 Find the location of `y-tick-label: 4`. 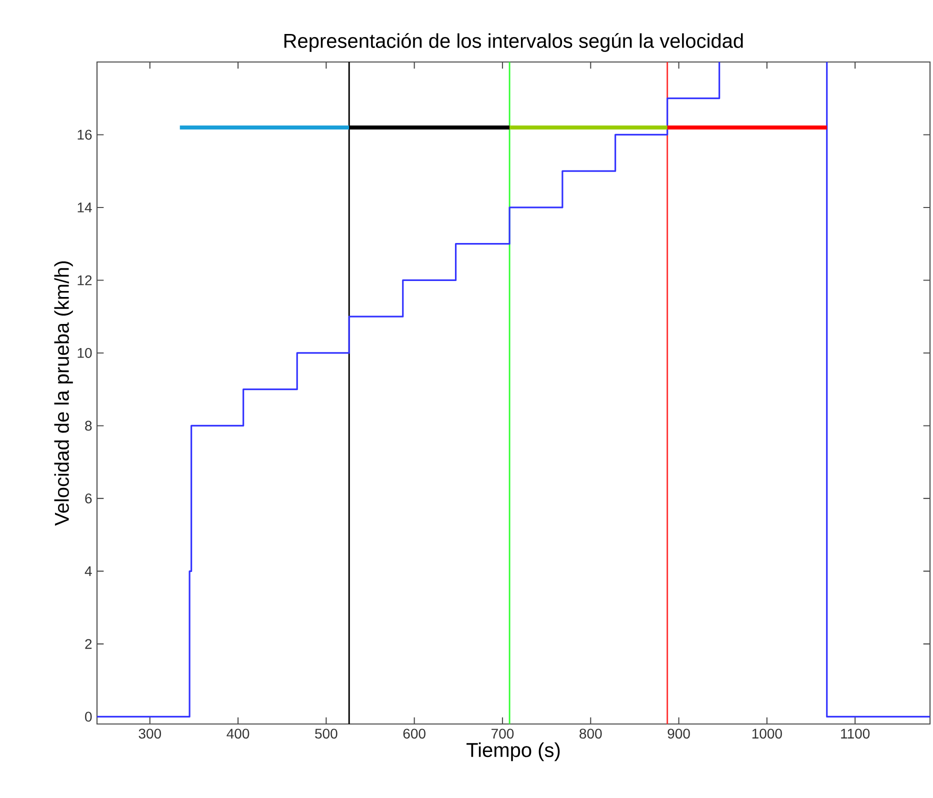

y-tick-label: 4 is located at coordinates (88, 571).